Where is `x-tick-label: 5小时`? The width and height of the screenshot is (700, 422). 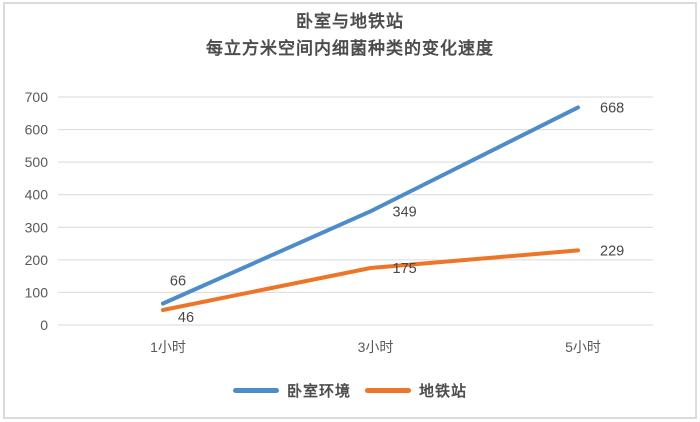 x-tick-label: 5小时 is located at coordinates (583, 347).